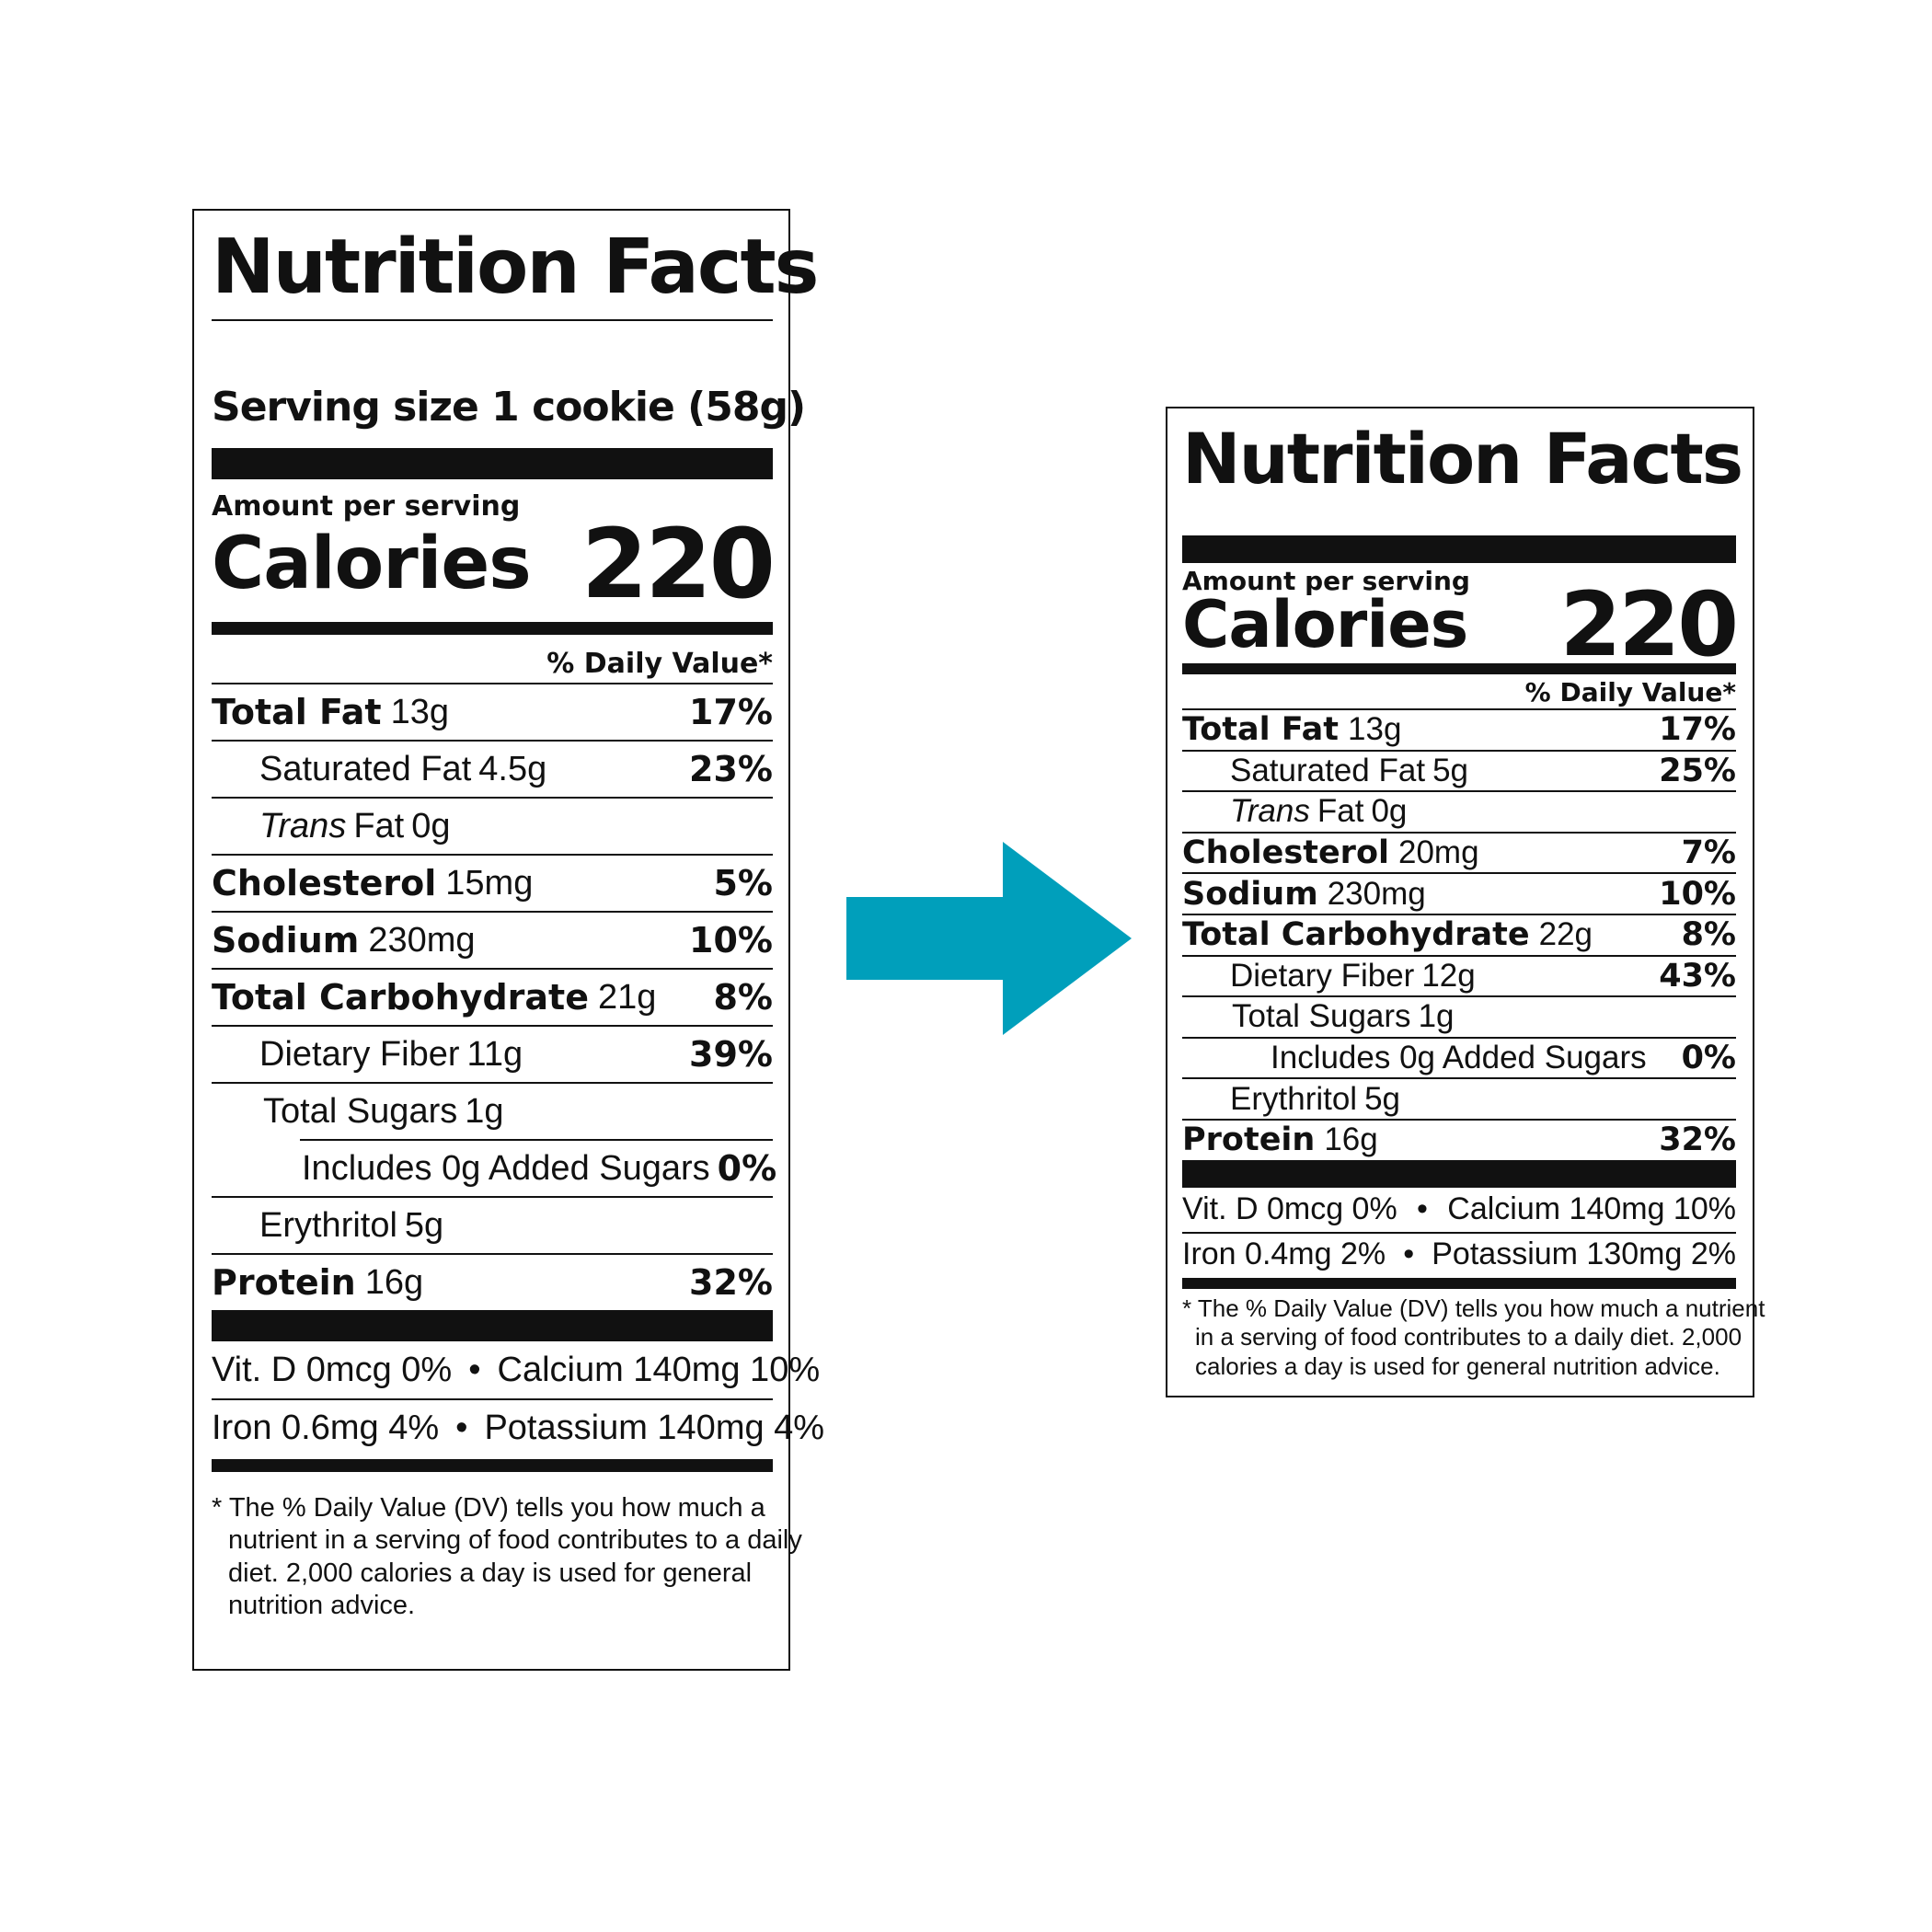  I want to click on right-arrow-icon, so click(989, 938).